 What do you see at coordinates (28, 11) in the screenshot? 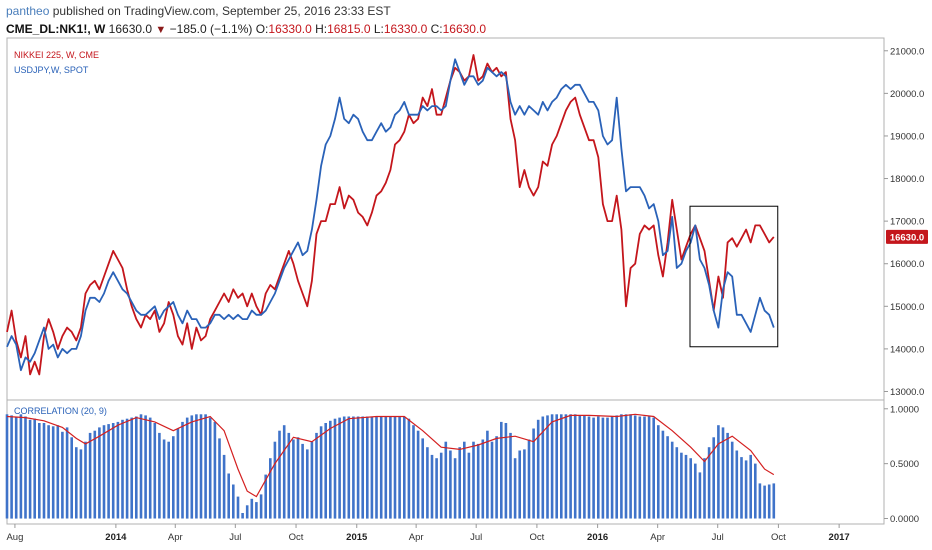
I see `author-link: pantheo` at bounding box center [28, 11].